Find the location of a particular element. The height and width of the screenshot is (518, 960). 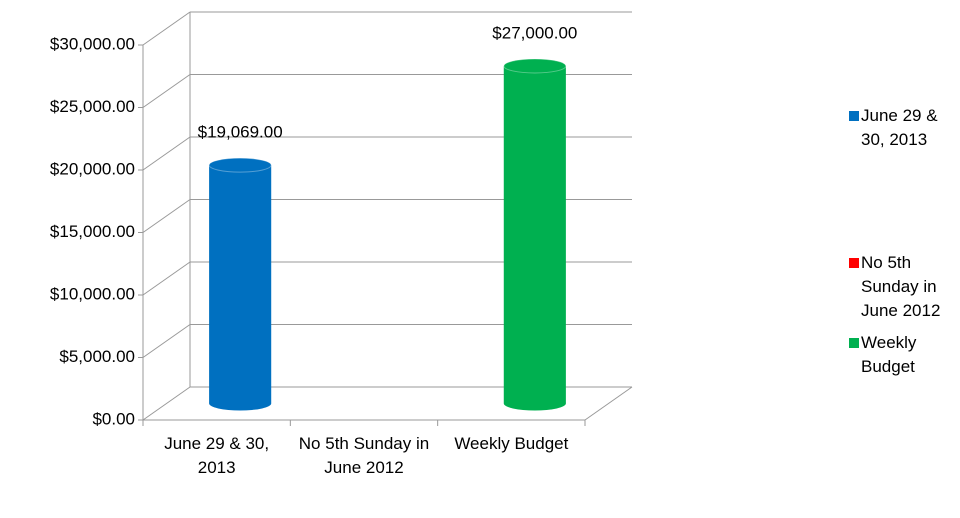

legend-label: June 29 & 30, 2013 is located at coordinates (899, 127).